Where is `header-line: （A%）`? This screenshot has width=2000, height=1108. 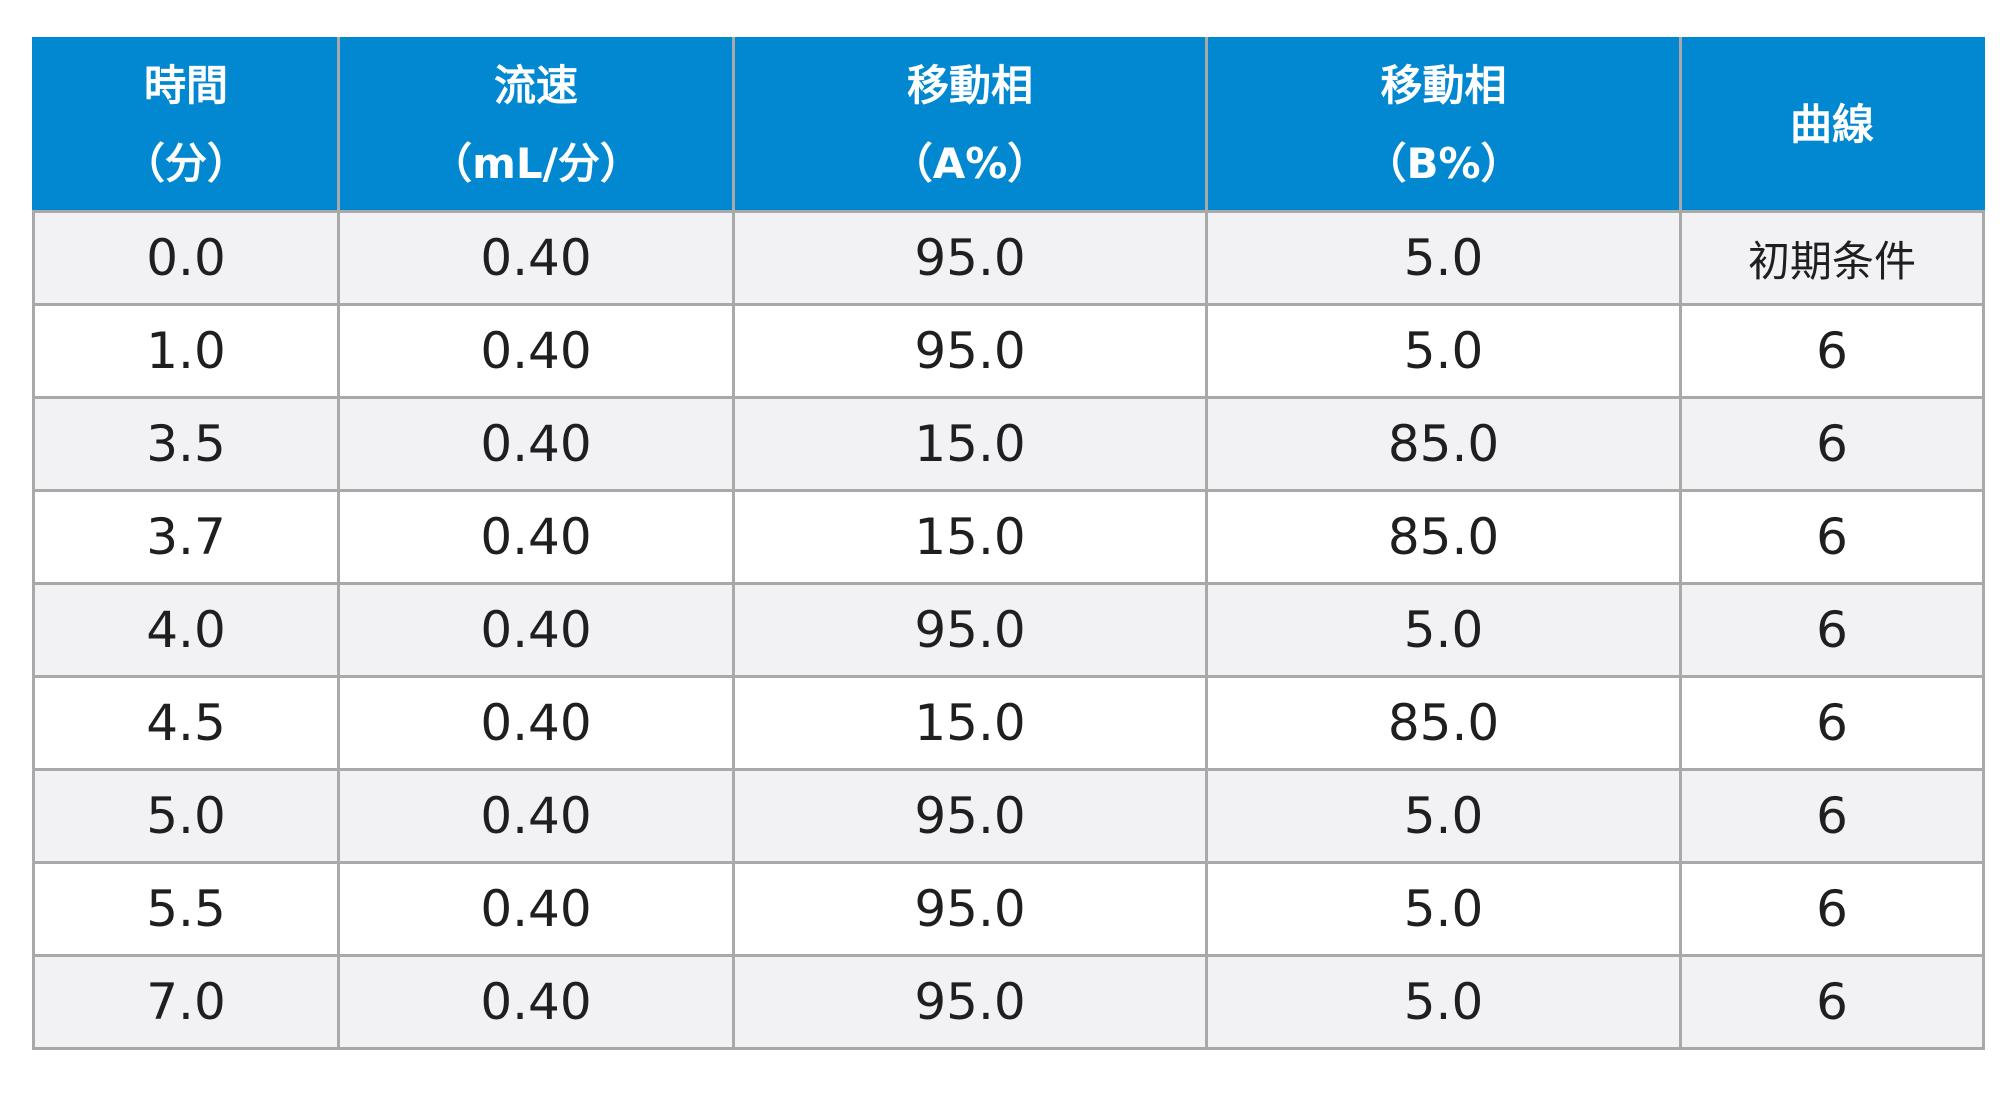
header-line: （A%） is located at coordinates (970, 163).